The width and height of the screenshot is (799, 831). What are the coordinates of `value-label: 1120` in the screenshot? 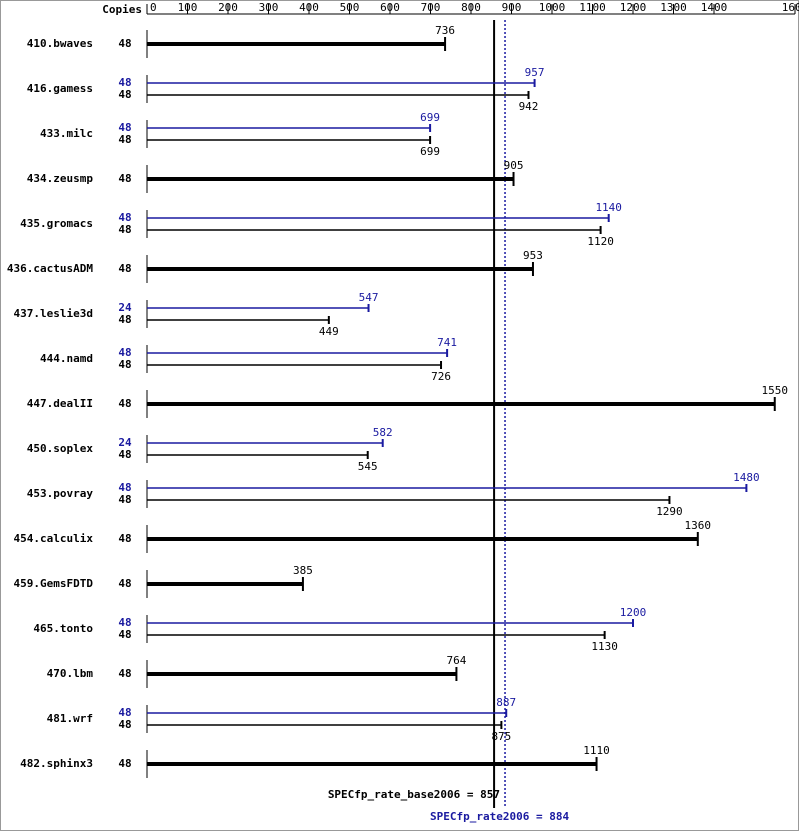 It's located at (600, 241).